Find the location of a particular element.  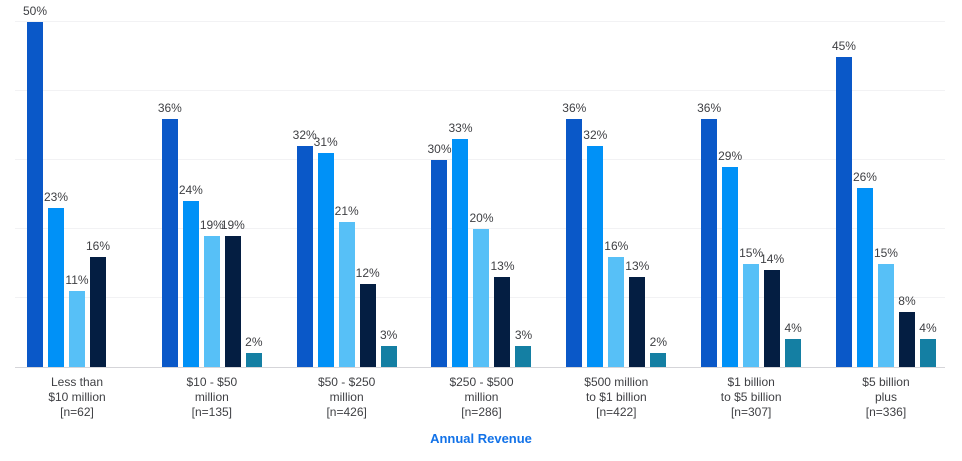

category-label-line: $500 million is located at coordinates (616, 382).